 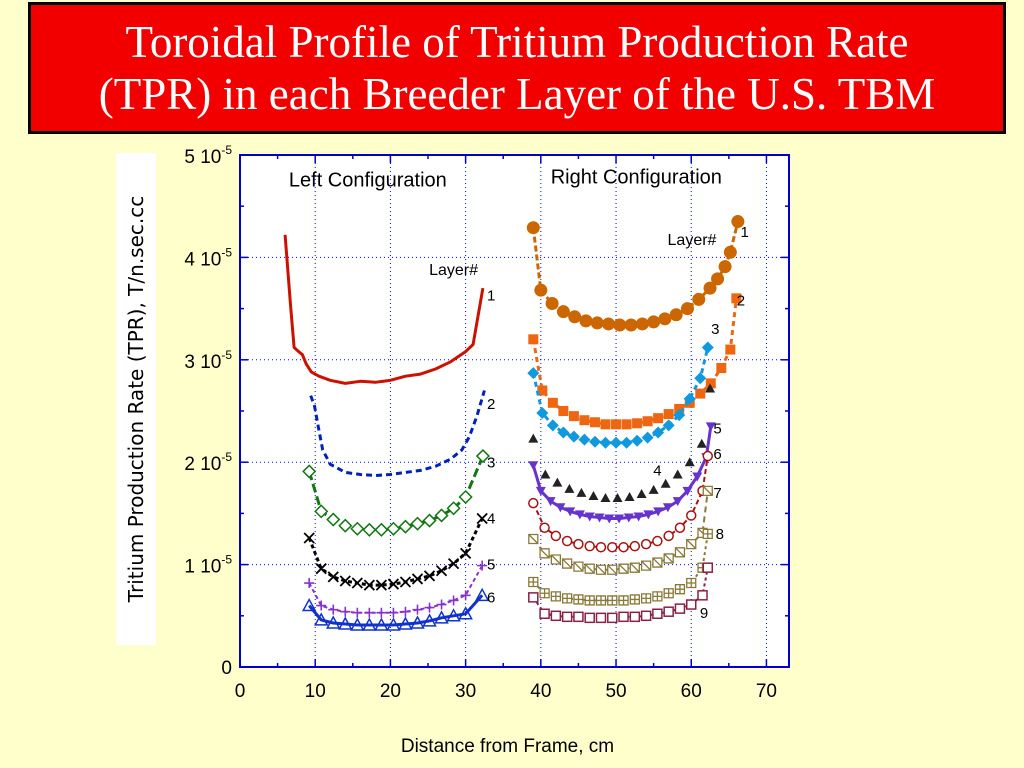 I want to click on annotation-L6: 6, so click(x=491, y=597).